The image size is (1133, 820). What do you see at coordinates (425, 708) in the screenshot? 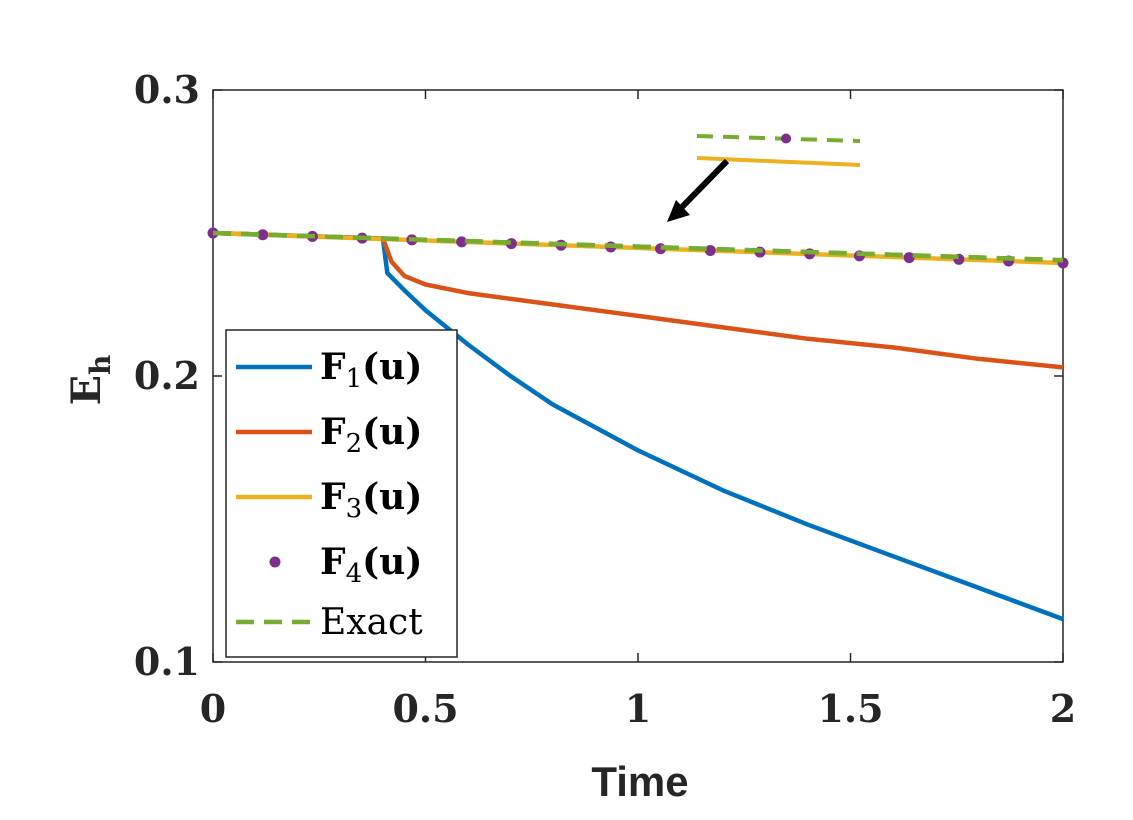
I see `x-tick-label: 0.5` at bounding box center [425, 708].